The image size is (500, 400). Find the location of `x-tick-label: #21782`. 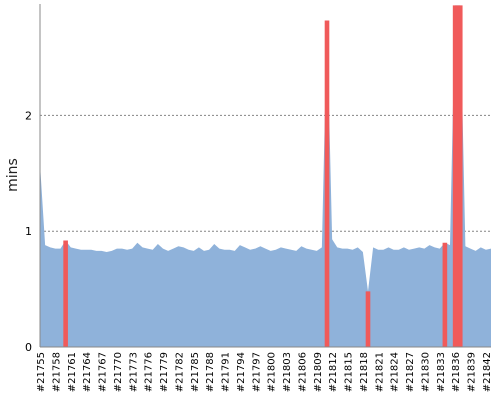

x-tick-label: #21782 is located at coordinates (179, 372).